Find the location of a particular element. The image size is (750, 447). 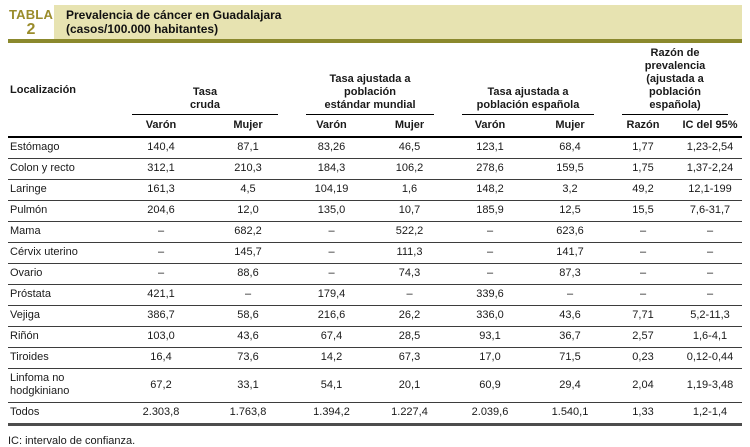

cell-value: 46,5 is located at coordinates (409, 148).